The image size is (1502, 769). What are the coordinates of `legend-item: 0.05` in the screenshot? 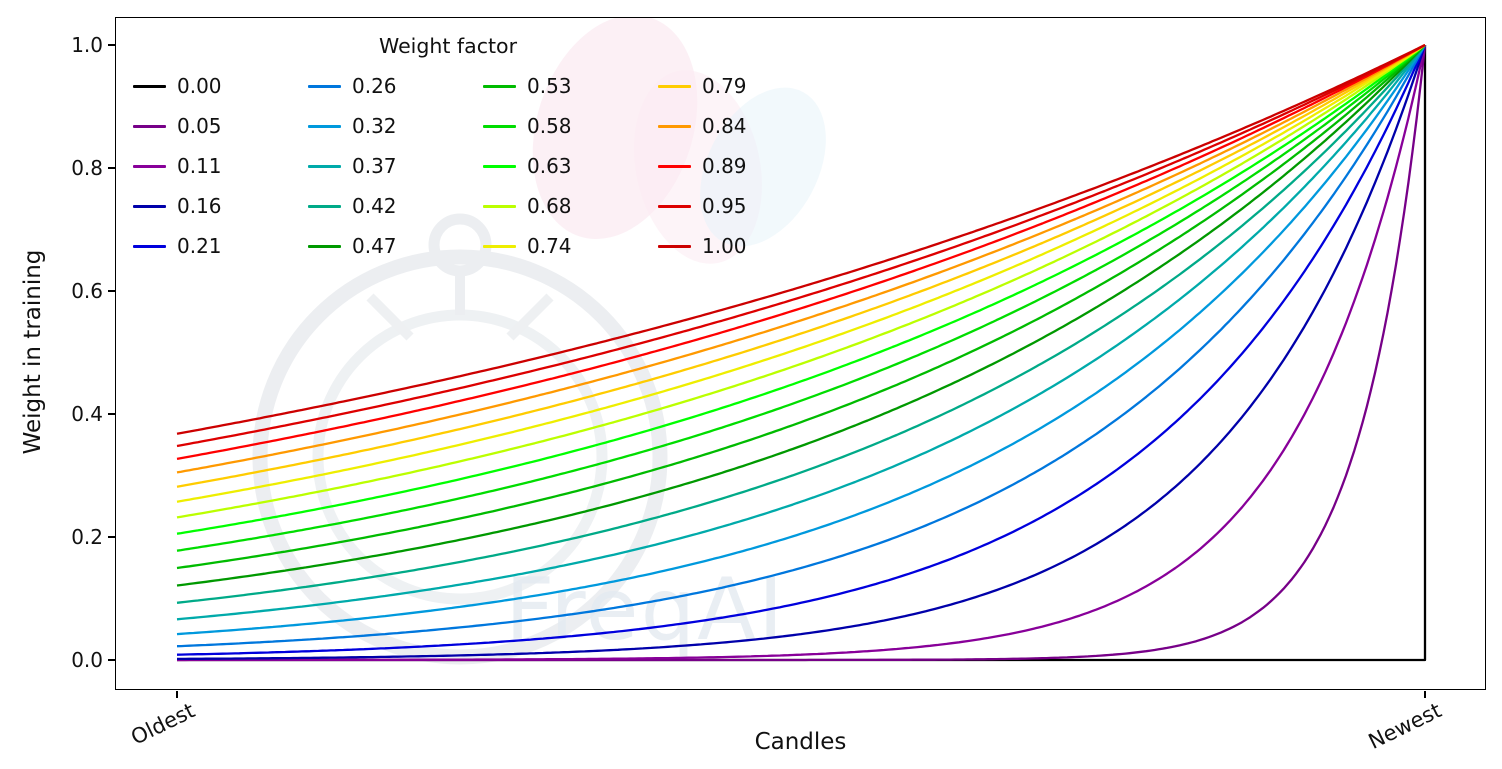 It's located at (220, 126).